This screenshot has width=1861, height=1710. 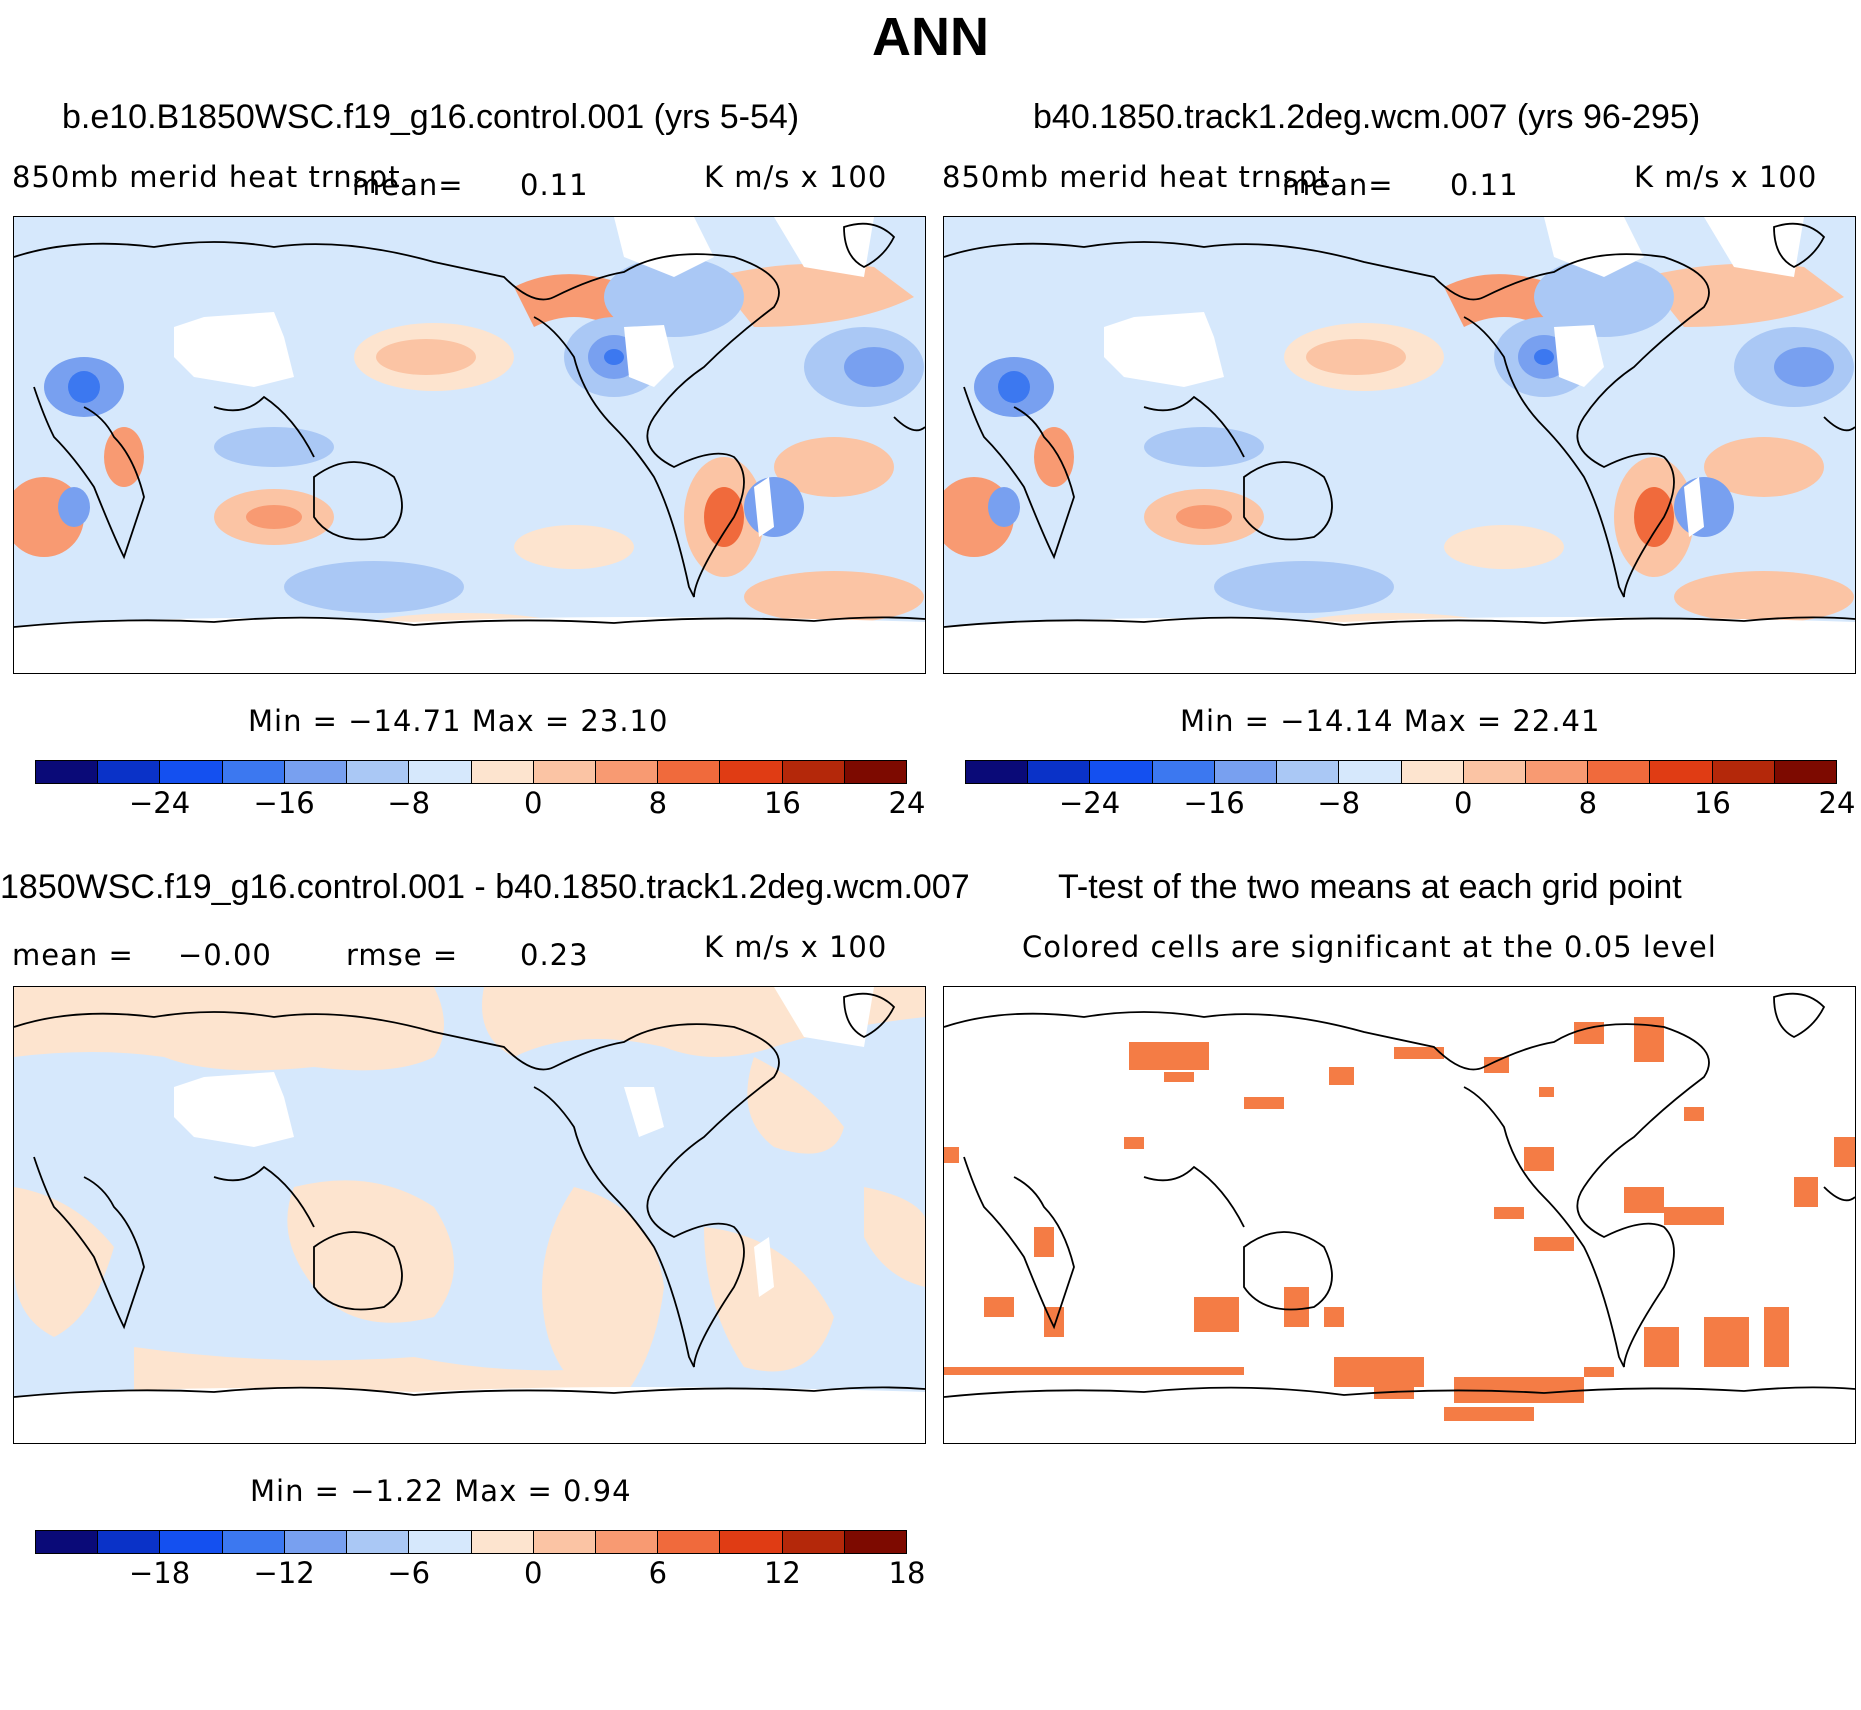 What do you see at coordinates (480, 1572) in the screenshot?
I see `panel3-colorbar-ticks: −18 −12 −6 0 6 12 18` at bounding box center [480, 1572].